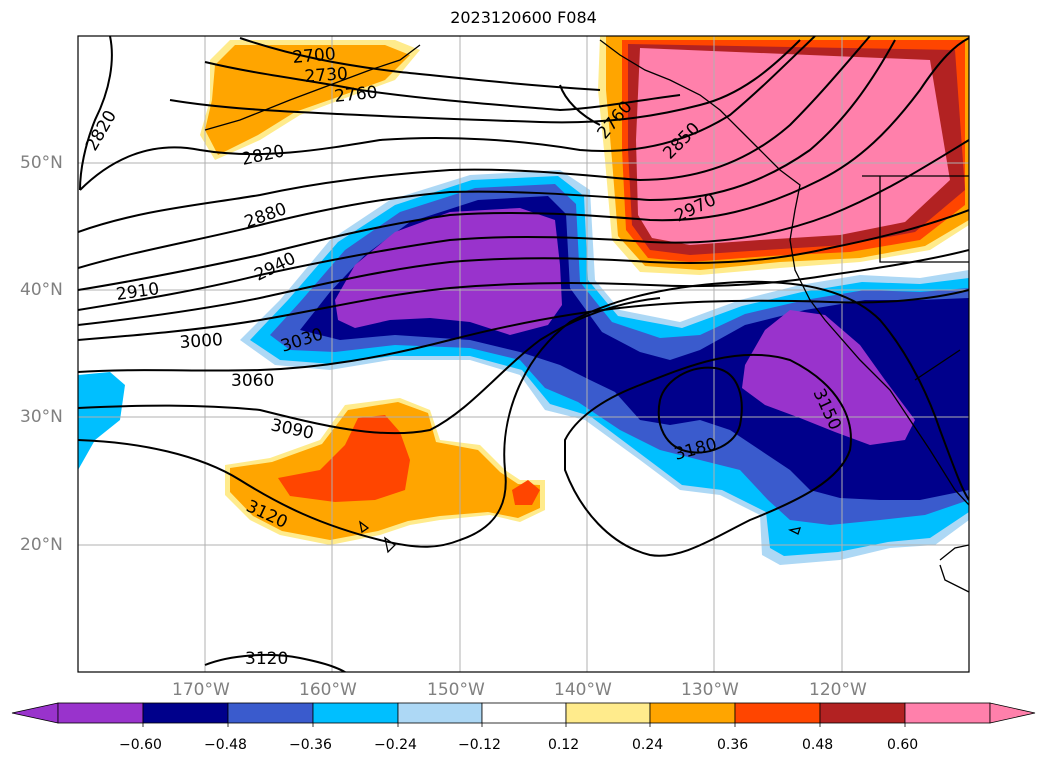 The height and width of the screenshot is (765, 1047). I want to click on colorbar-tick-label: 0.48, so click(818, 745).